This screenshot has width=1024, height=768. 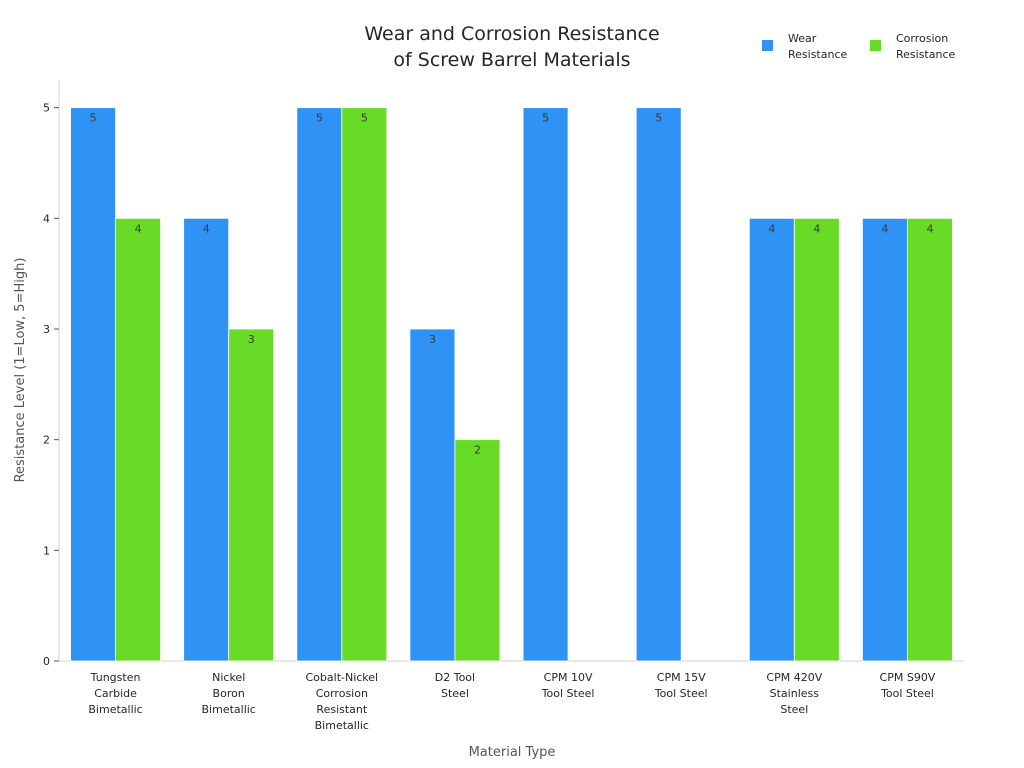 I want to click on y-tick-label: 4, so click(x=46, y=218).